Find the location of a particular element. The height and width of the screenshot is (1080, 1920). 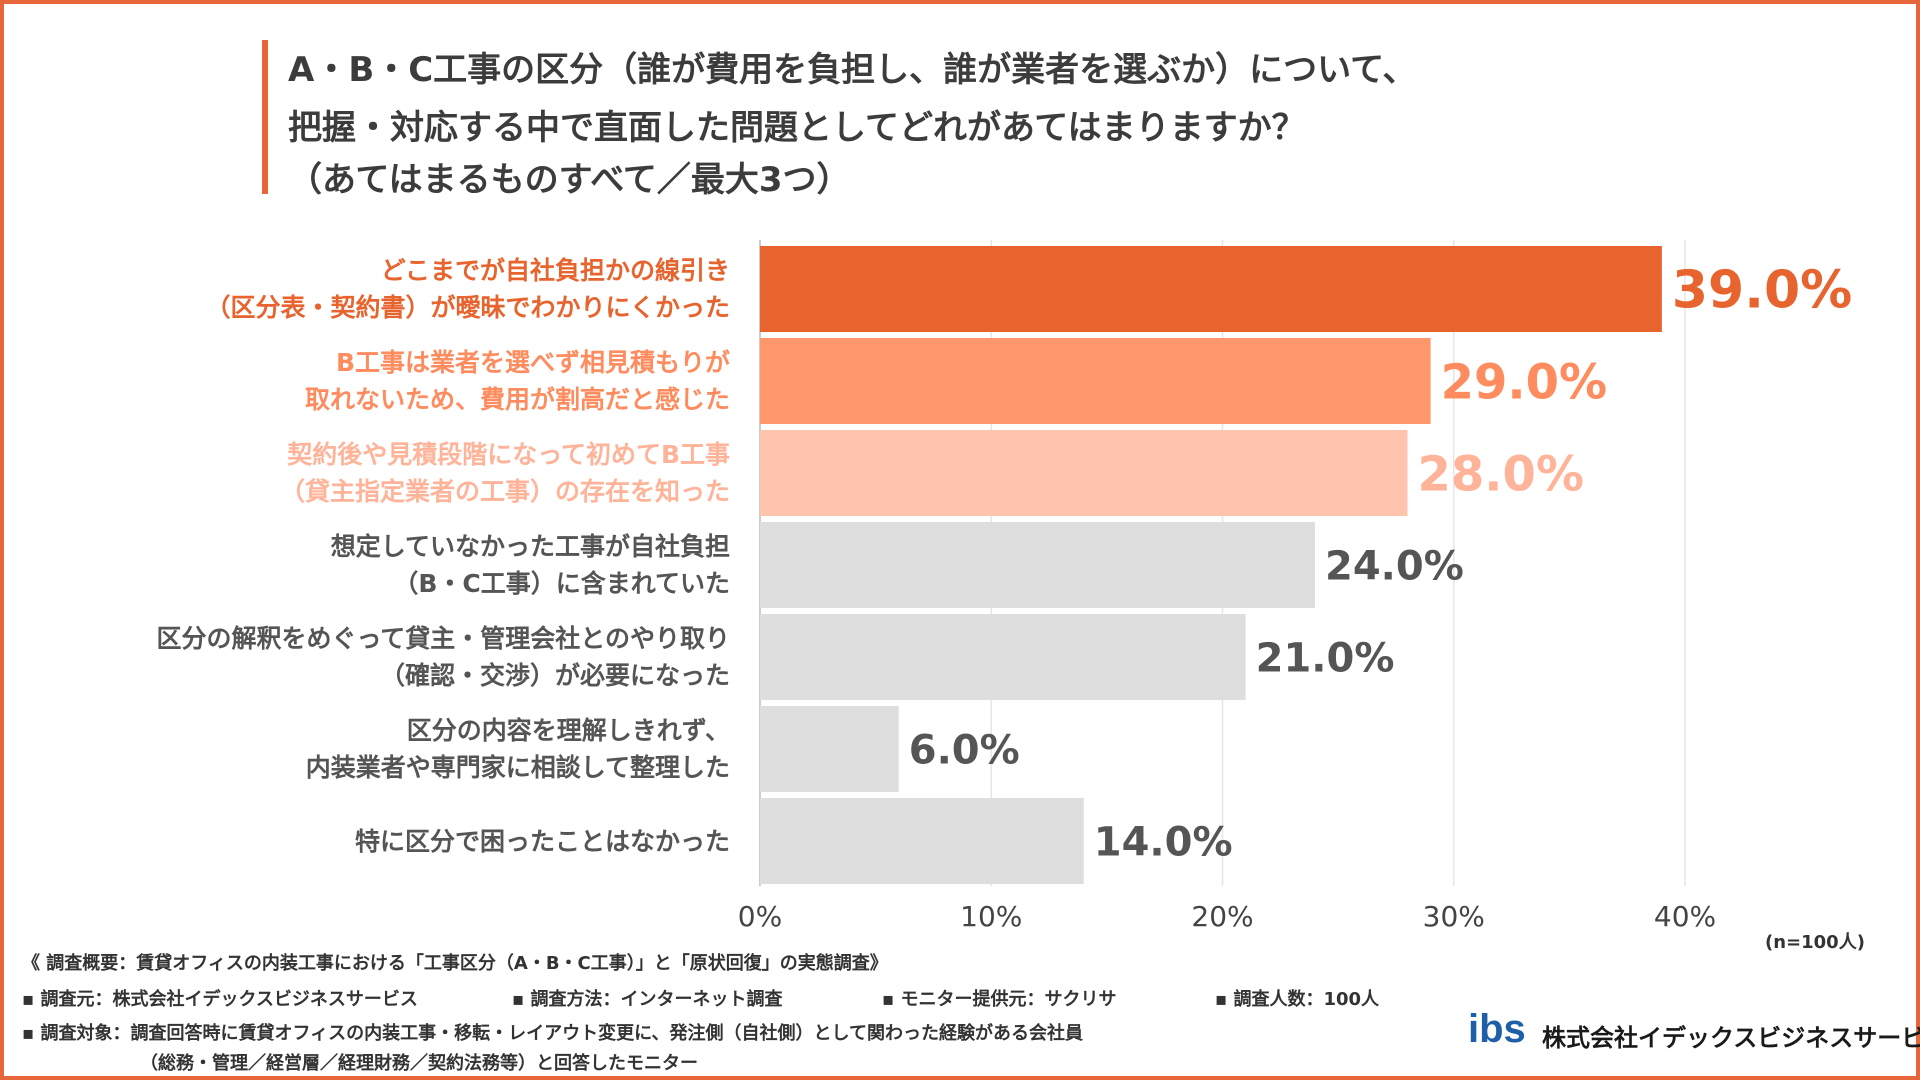

data-label: 28.0% is located at coordinates (1501, 474).